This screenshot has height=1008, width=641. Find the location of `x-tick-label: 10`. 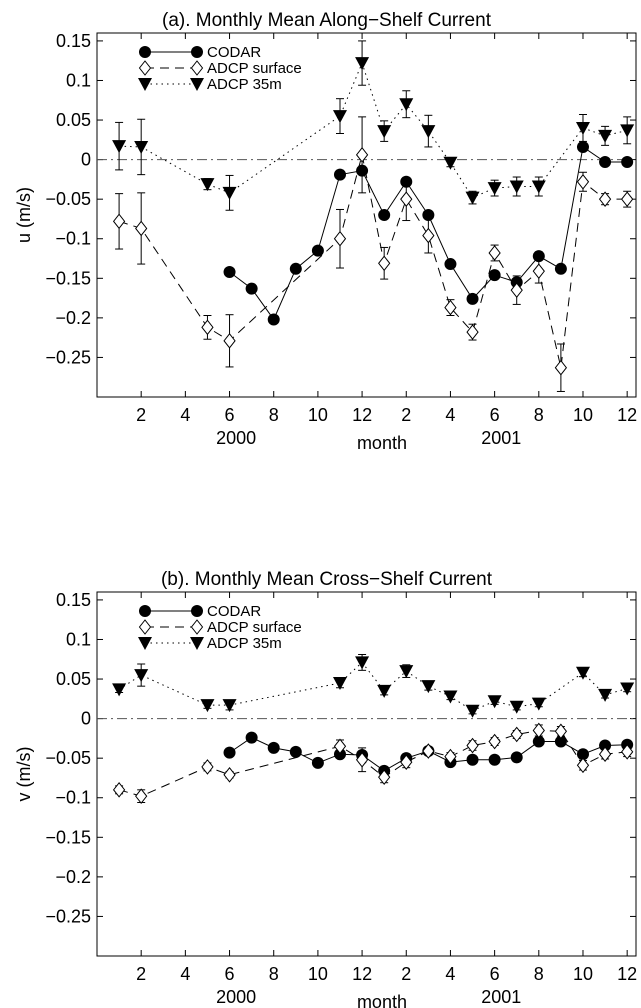

x-tick-label: 10 is located at coordinates (583, 415).